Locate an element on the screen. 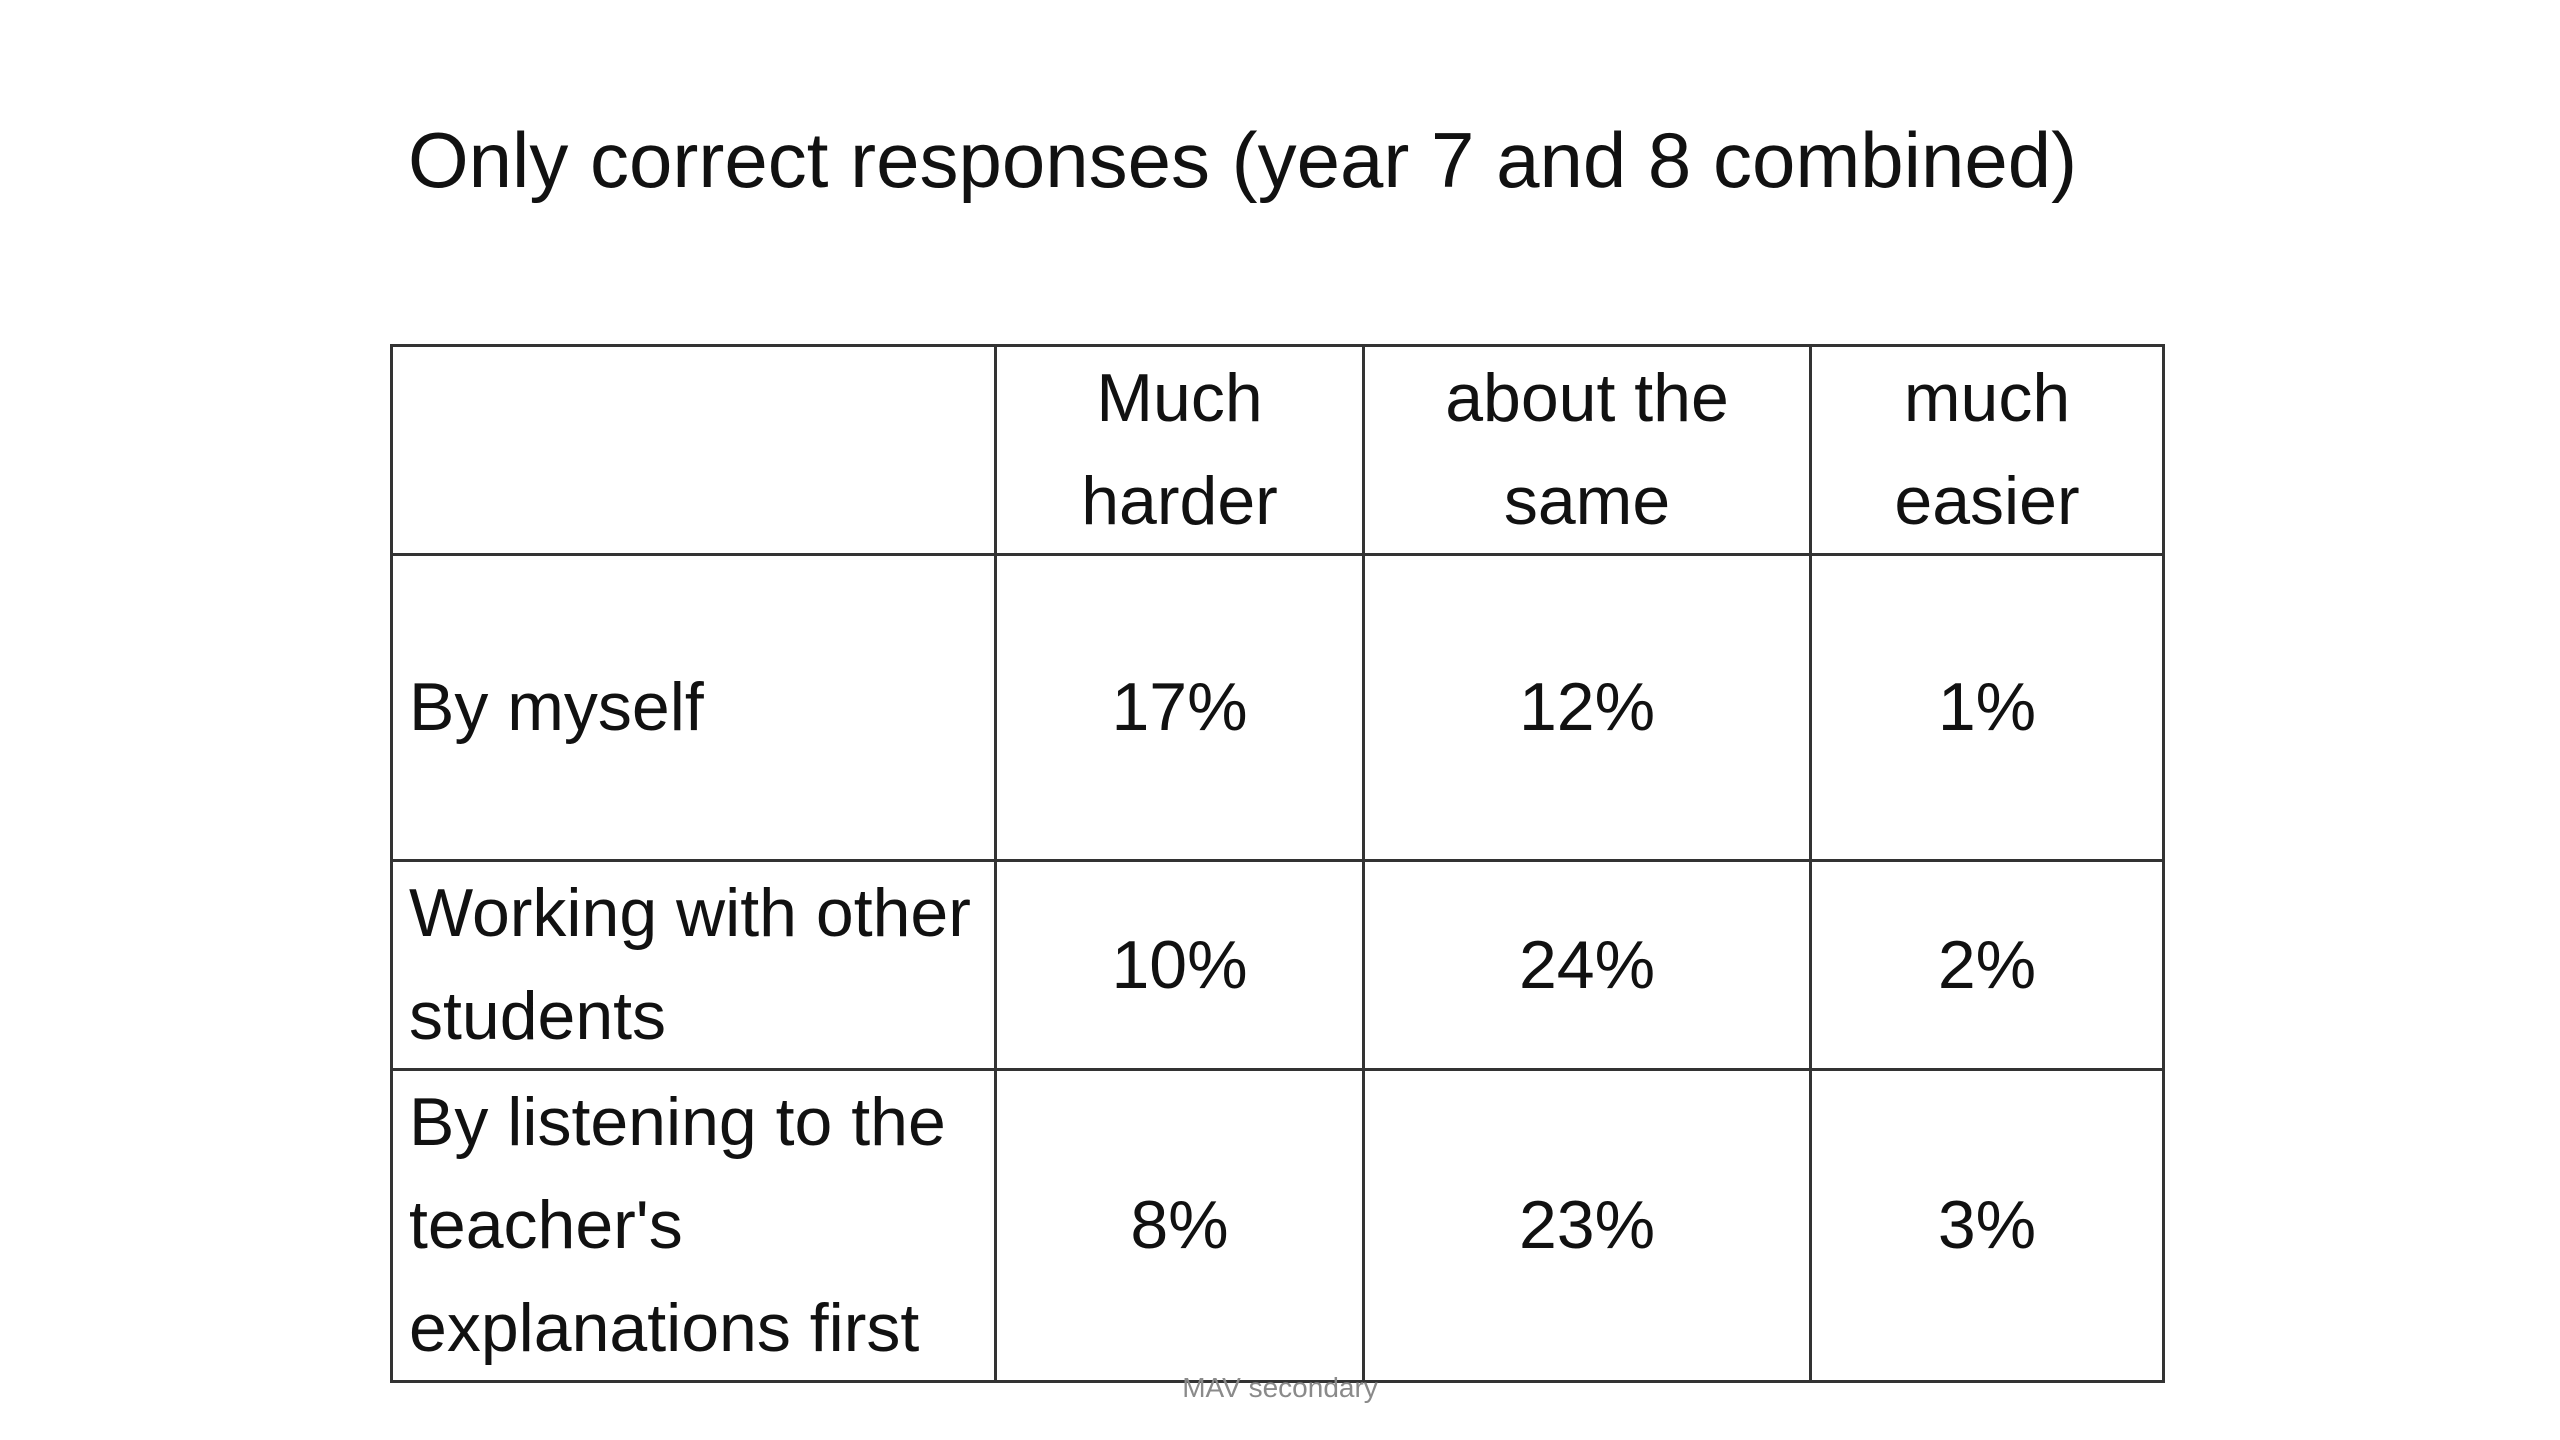 This screenshot has height=1440, width=2560. table-cell: 10% is located at coordinates (1179, 965).